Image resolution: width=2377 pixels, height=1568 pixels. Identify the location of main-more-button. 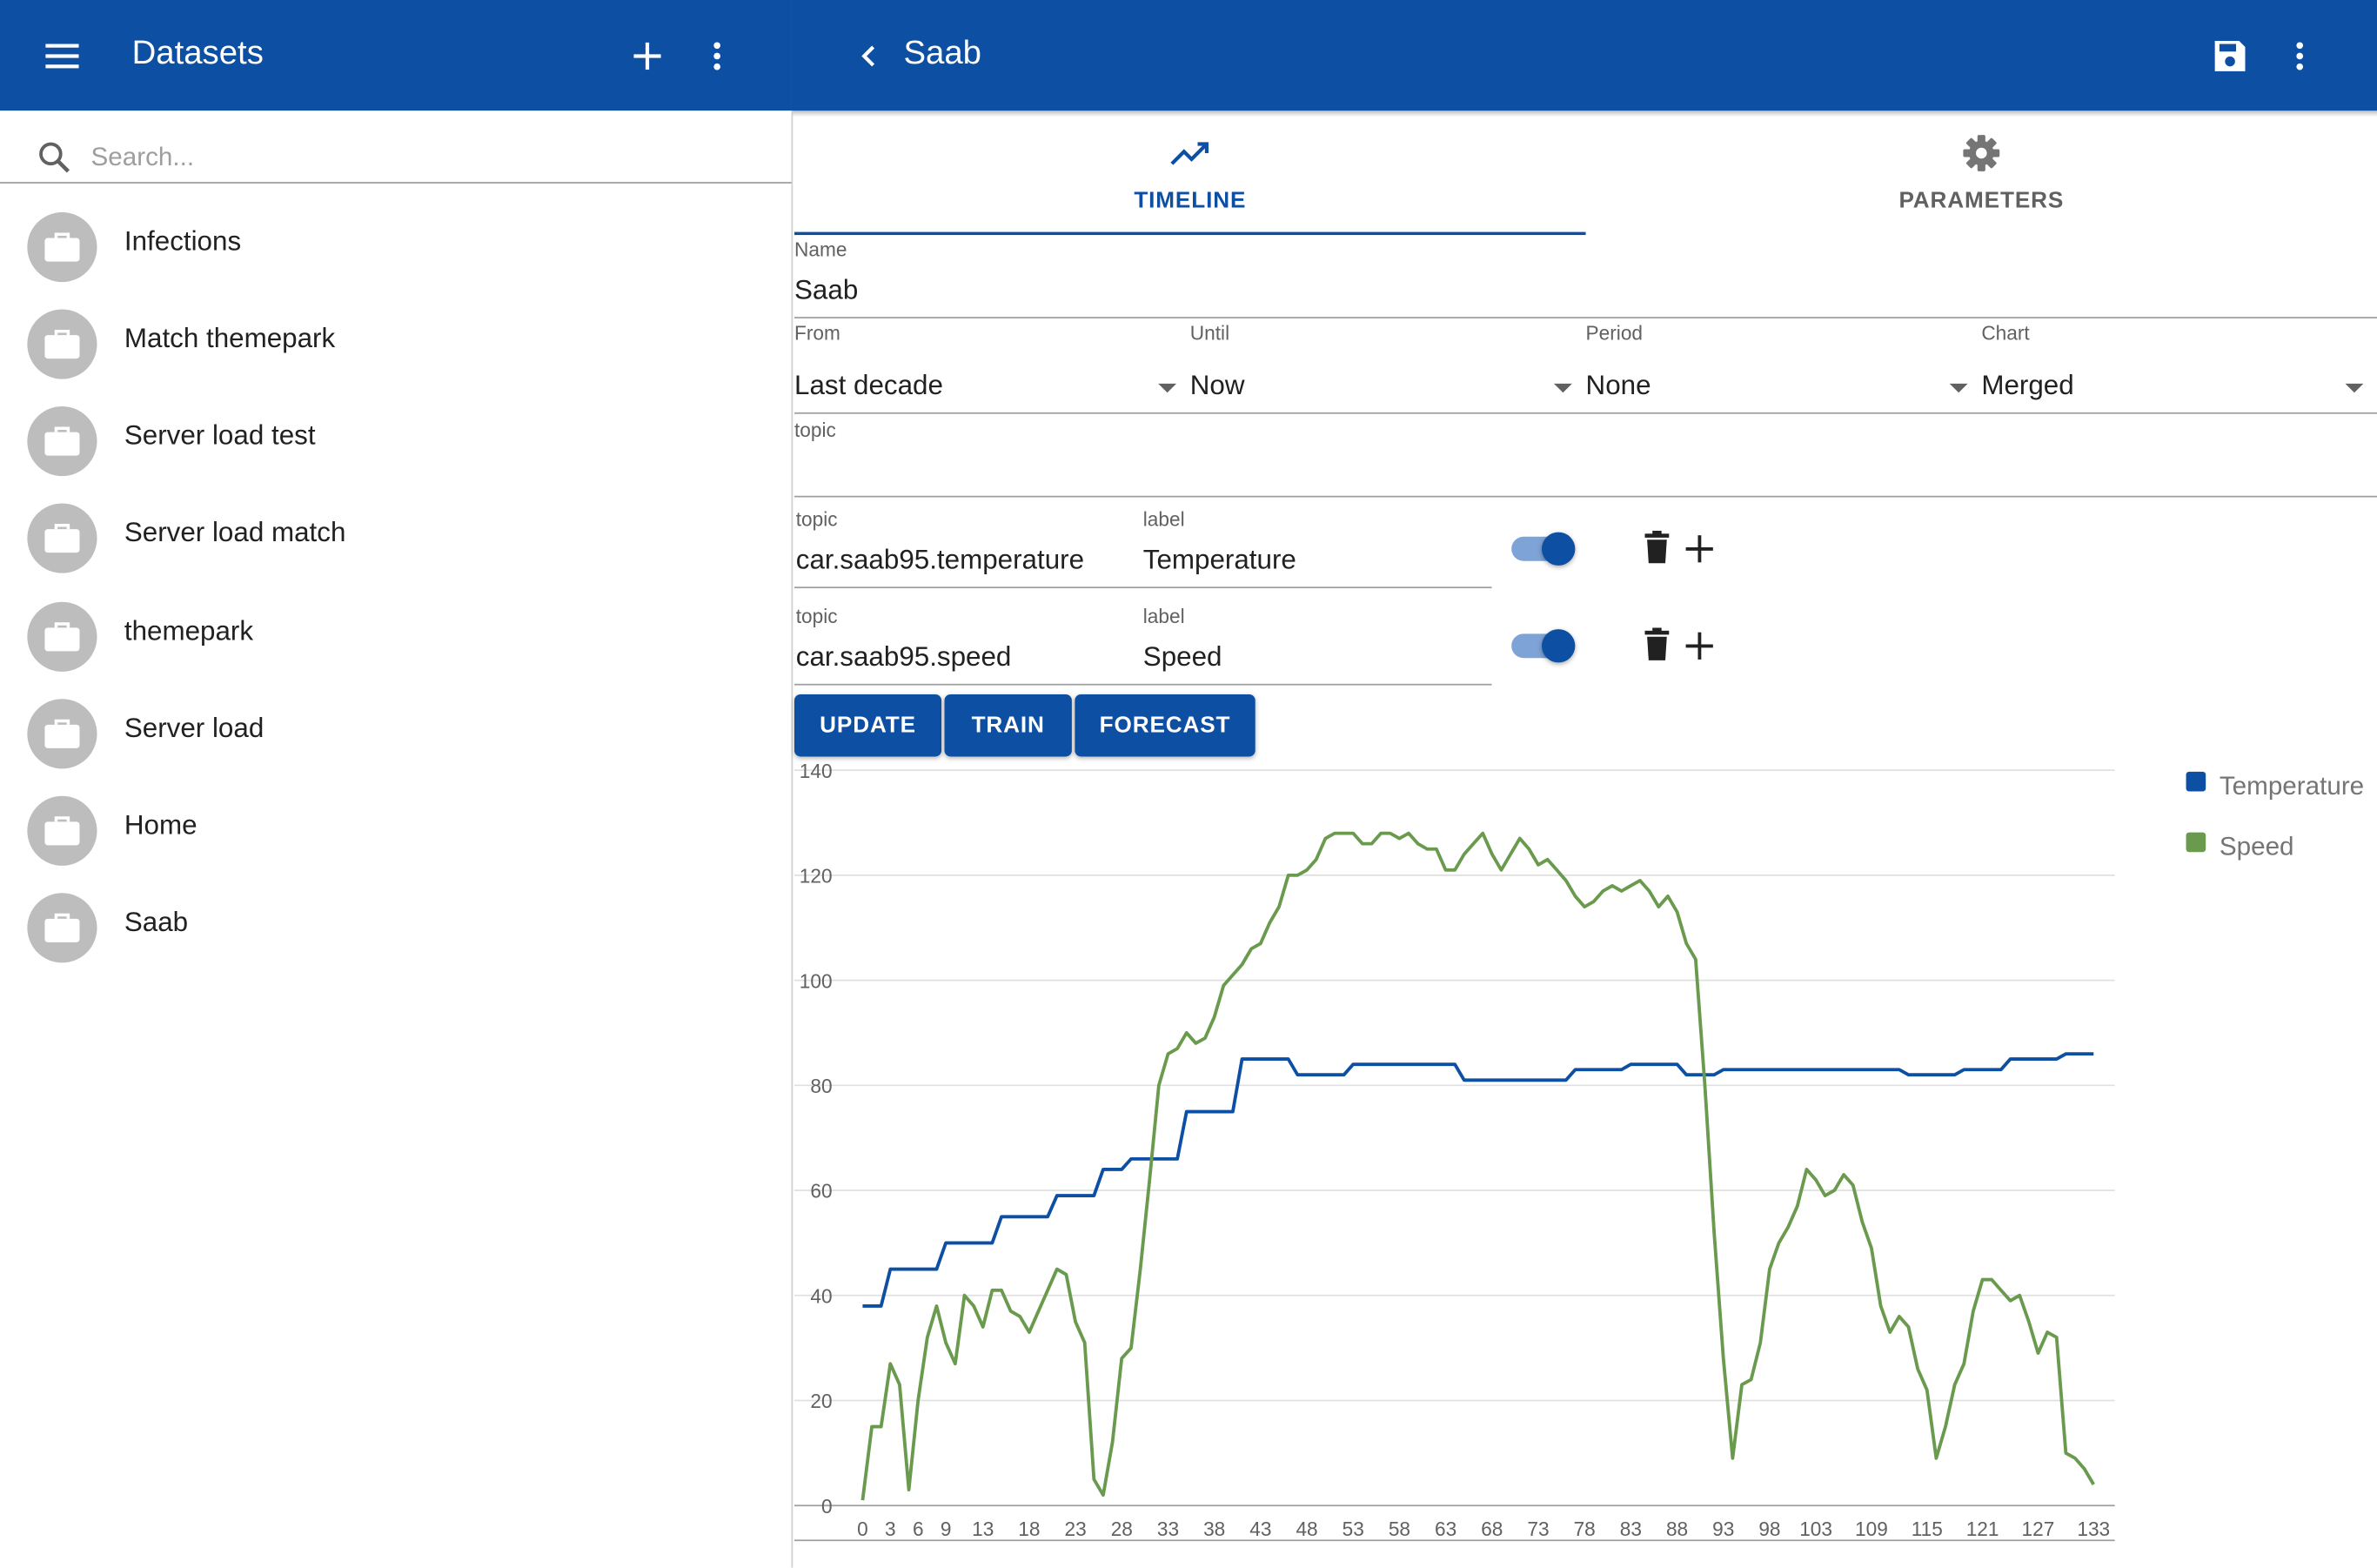
(2299, 55).